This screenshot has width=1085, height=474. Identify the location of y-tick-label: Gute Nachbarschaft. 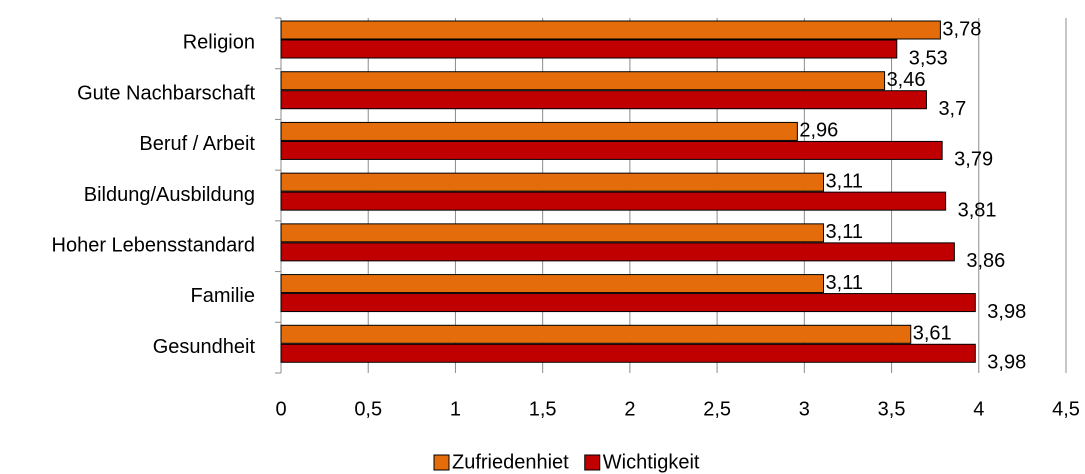
(166, 93).